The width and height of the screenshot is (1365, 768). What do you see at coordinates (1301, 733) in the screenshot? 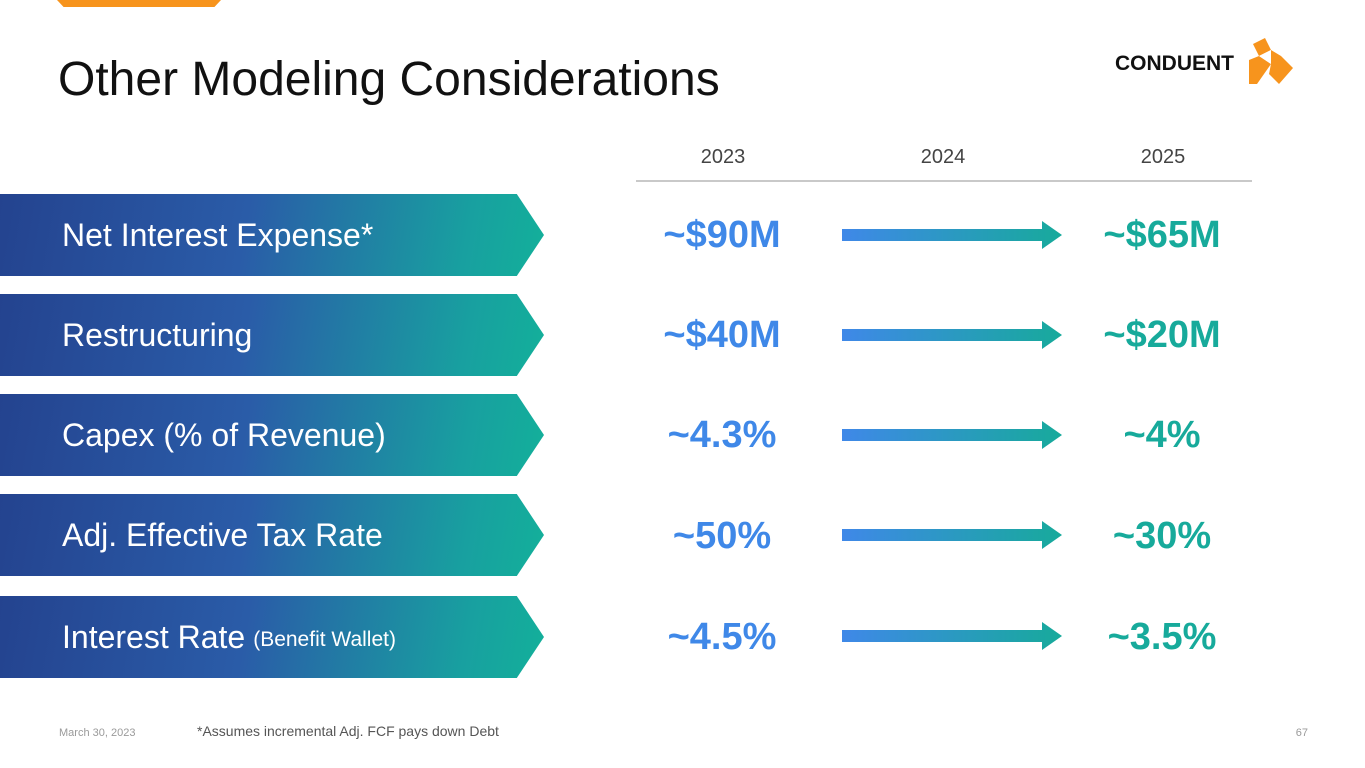
I see `page-number: 67` at bounding box center [1301, 733].